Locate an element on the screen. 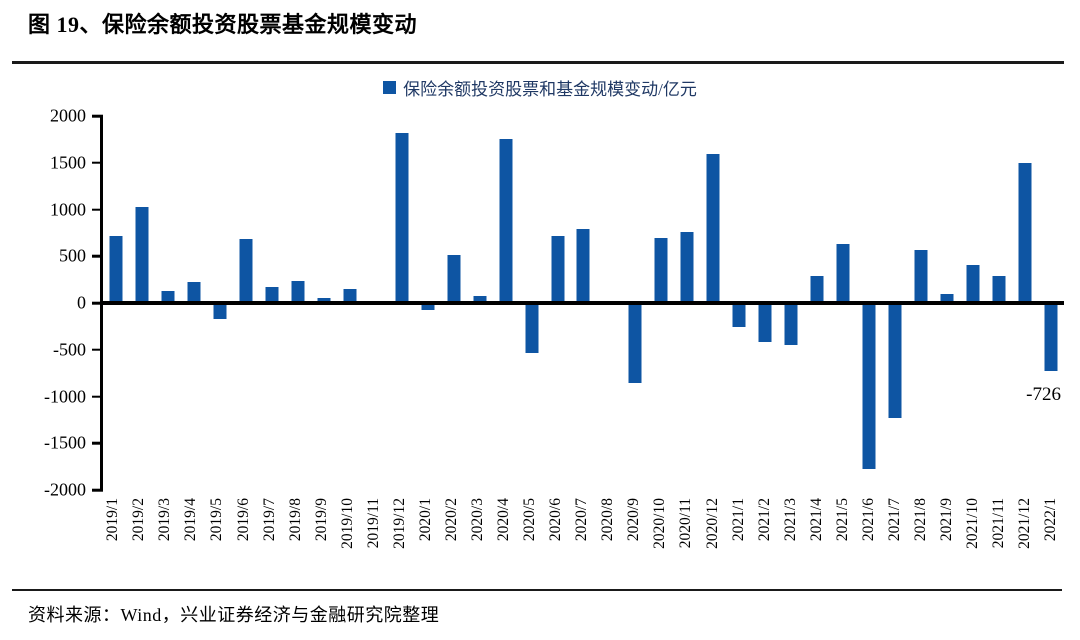 The width and height of the screenshot is (1080, 640). title-divider-line is located at coordinates (538, 62).